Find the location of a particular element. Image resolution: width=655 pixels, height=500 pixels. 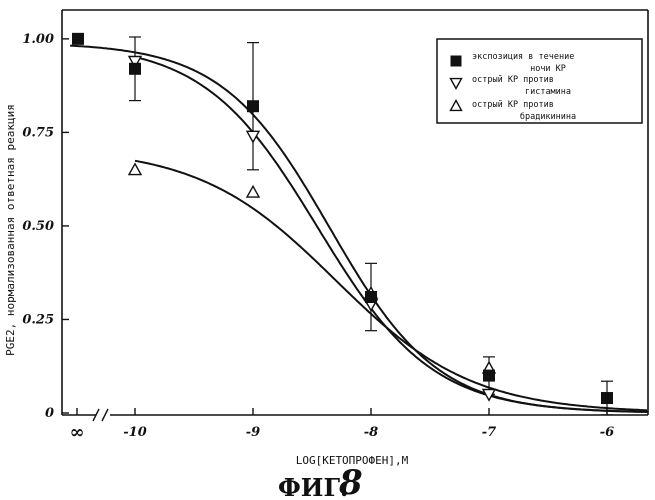

y-tick-label: 0 is located at coordinates (49, 413).